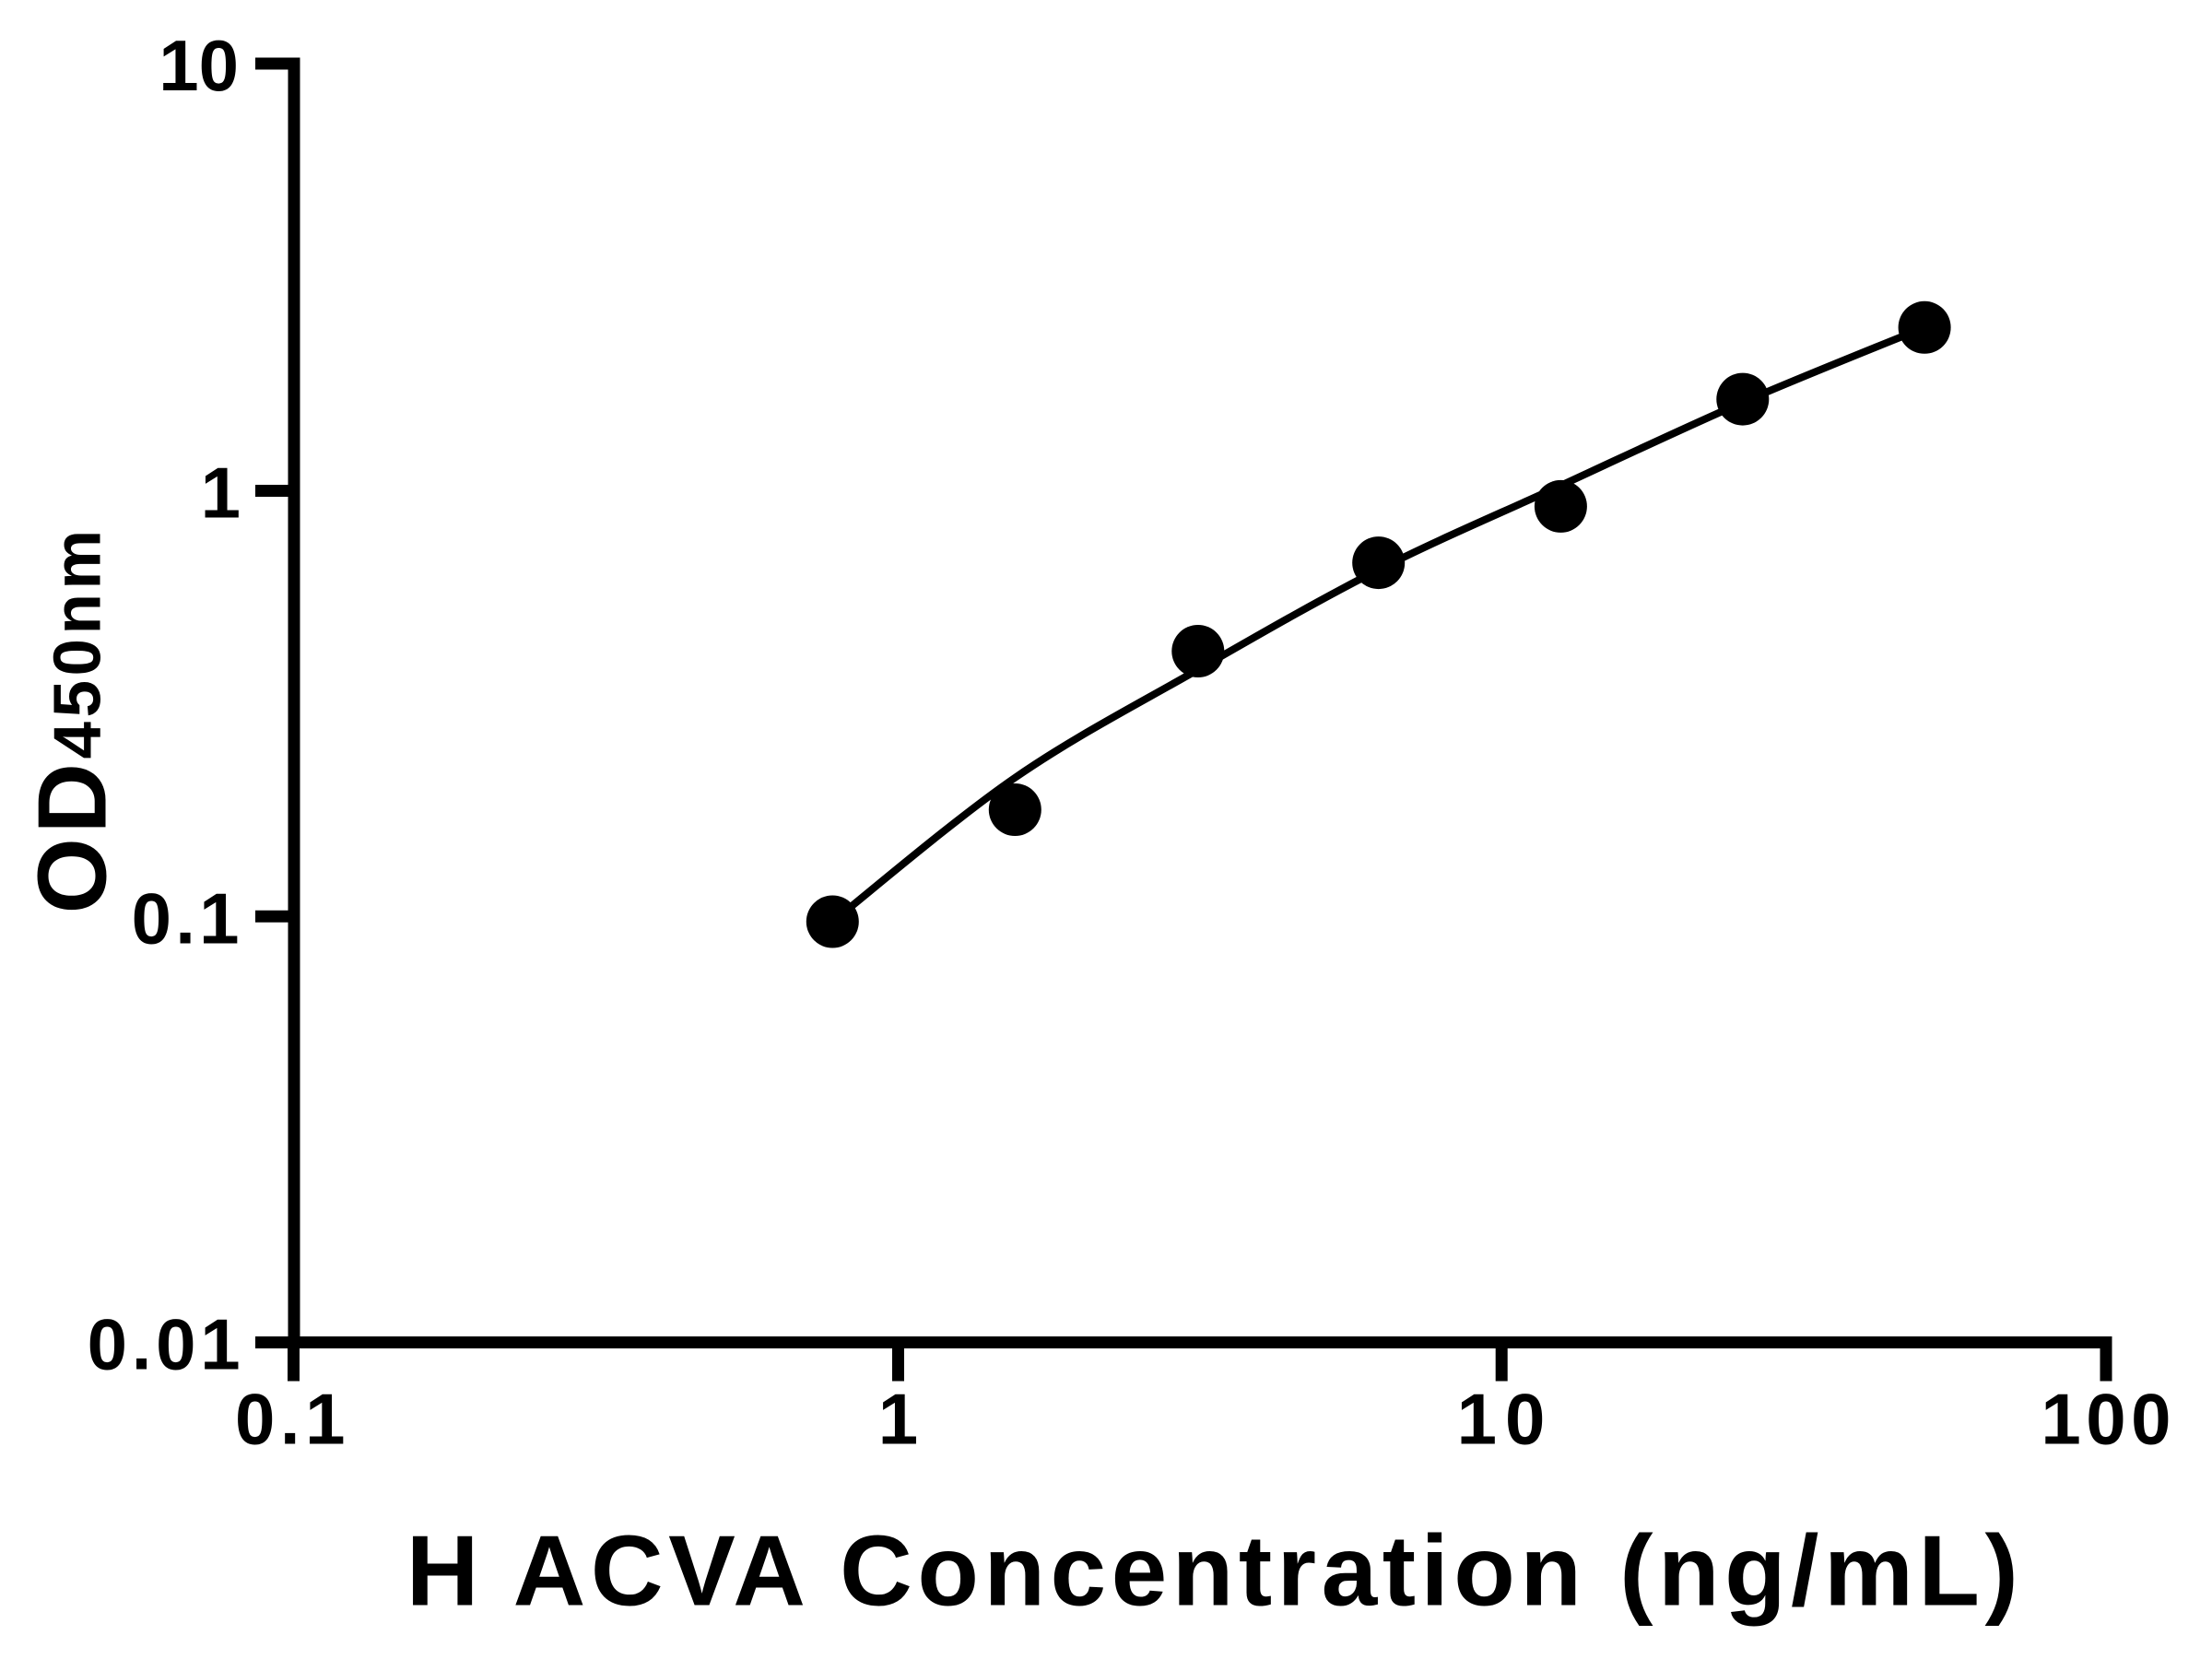 The width and height of the screenshot is (2212, 1659). I want to click on svg-text: H ACVA Concentration (ng/mL), so click(1215, 1570).